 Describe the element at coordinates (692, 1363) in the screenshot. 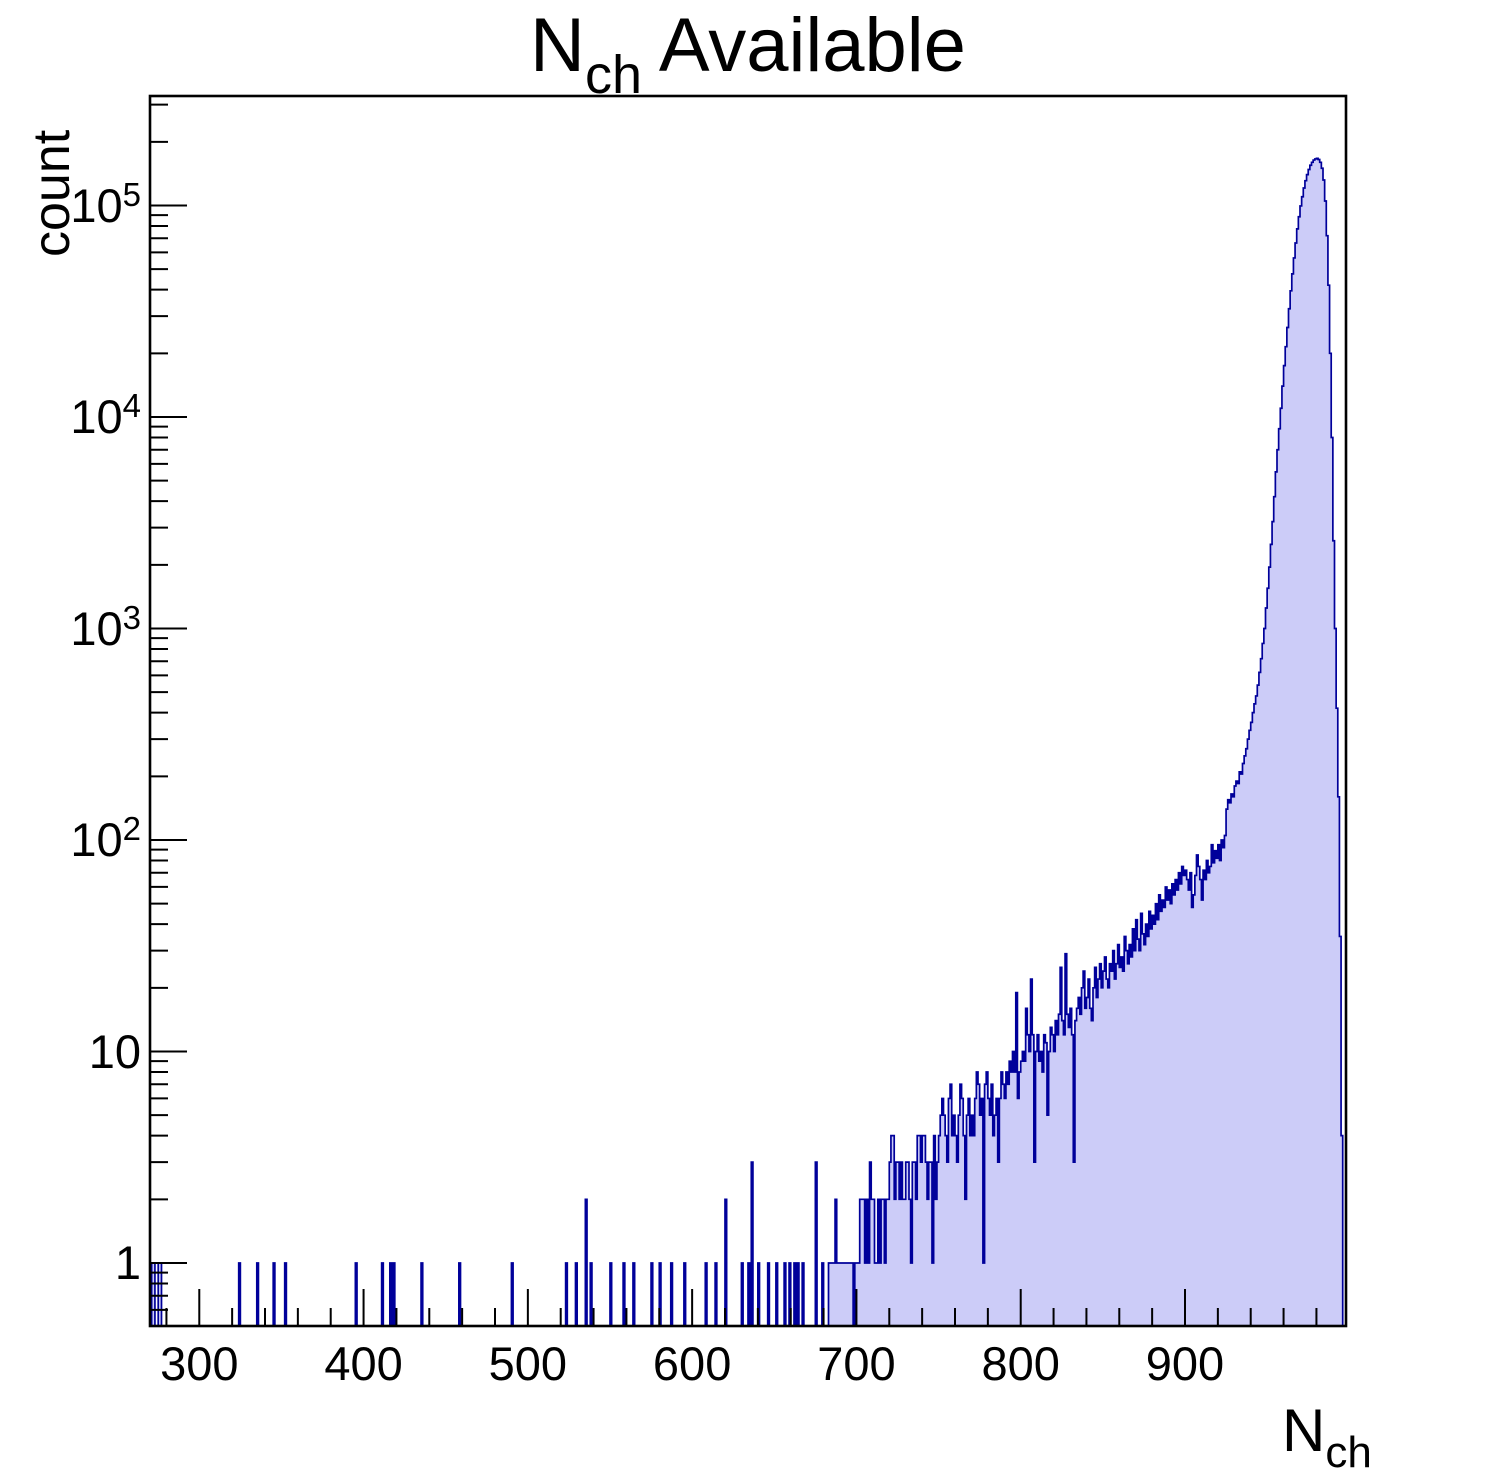

I see `x-tick-label: 600` at that location.